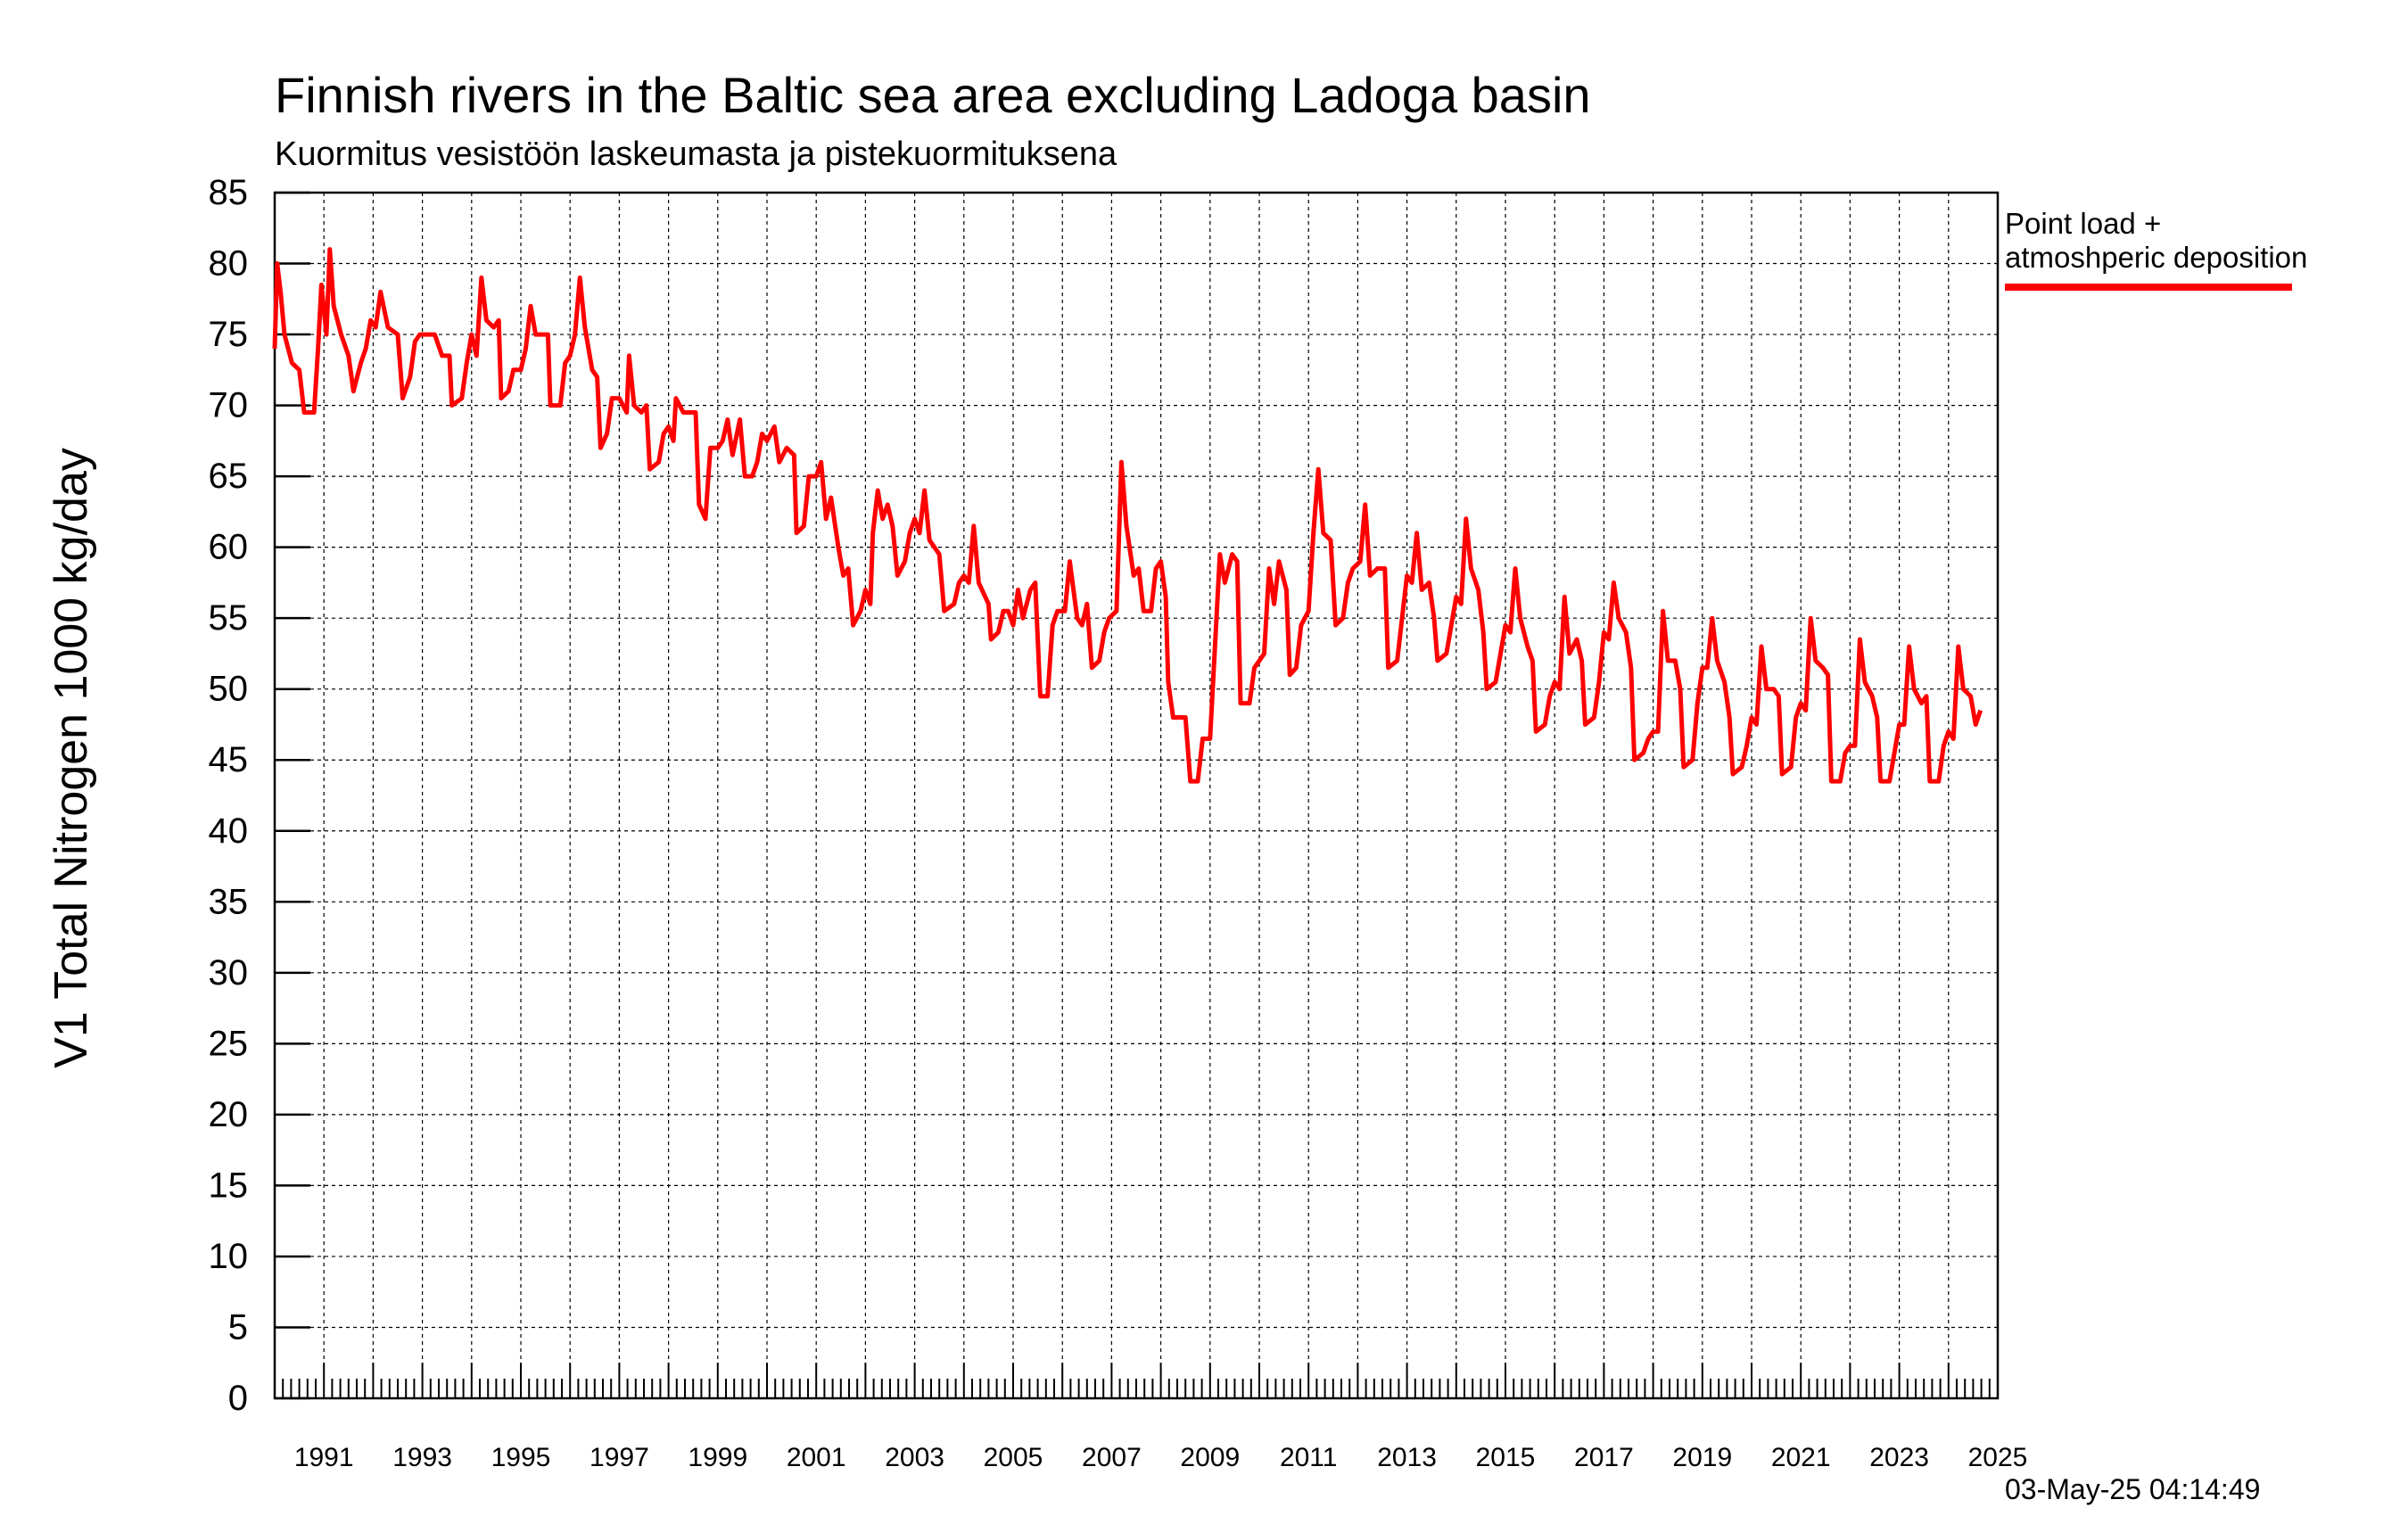  I want to click on x-tick-label: 1993, so click(422, 1457).